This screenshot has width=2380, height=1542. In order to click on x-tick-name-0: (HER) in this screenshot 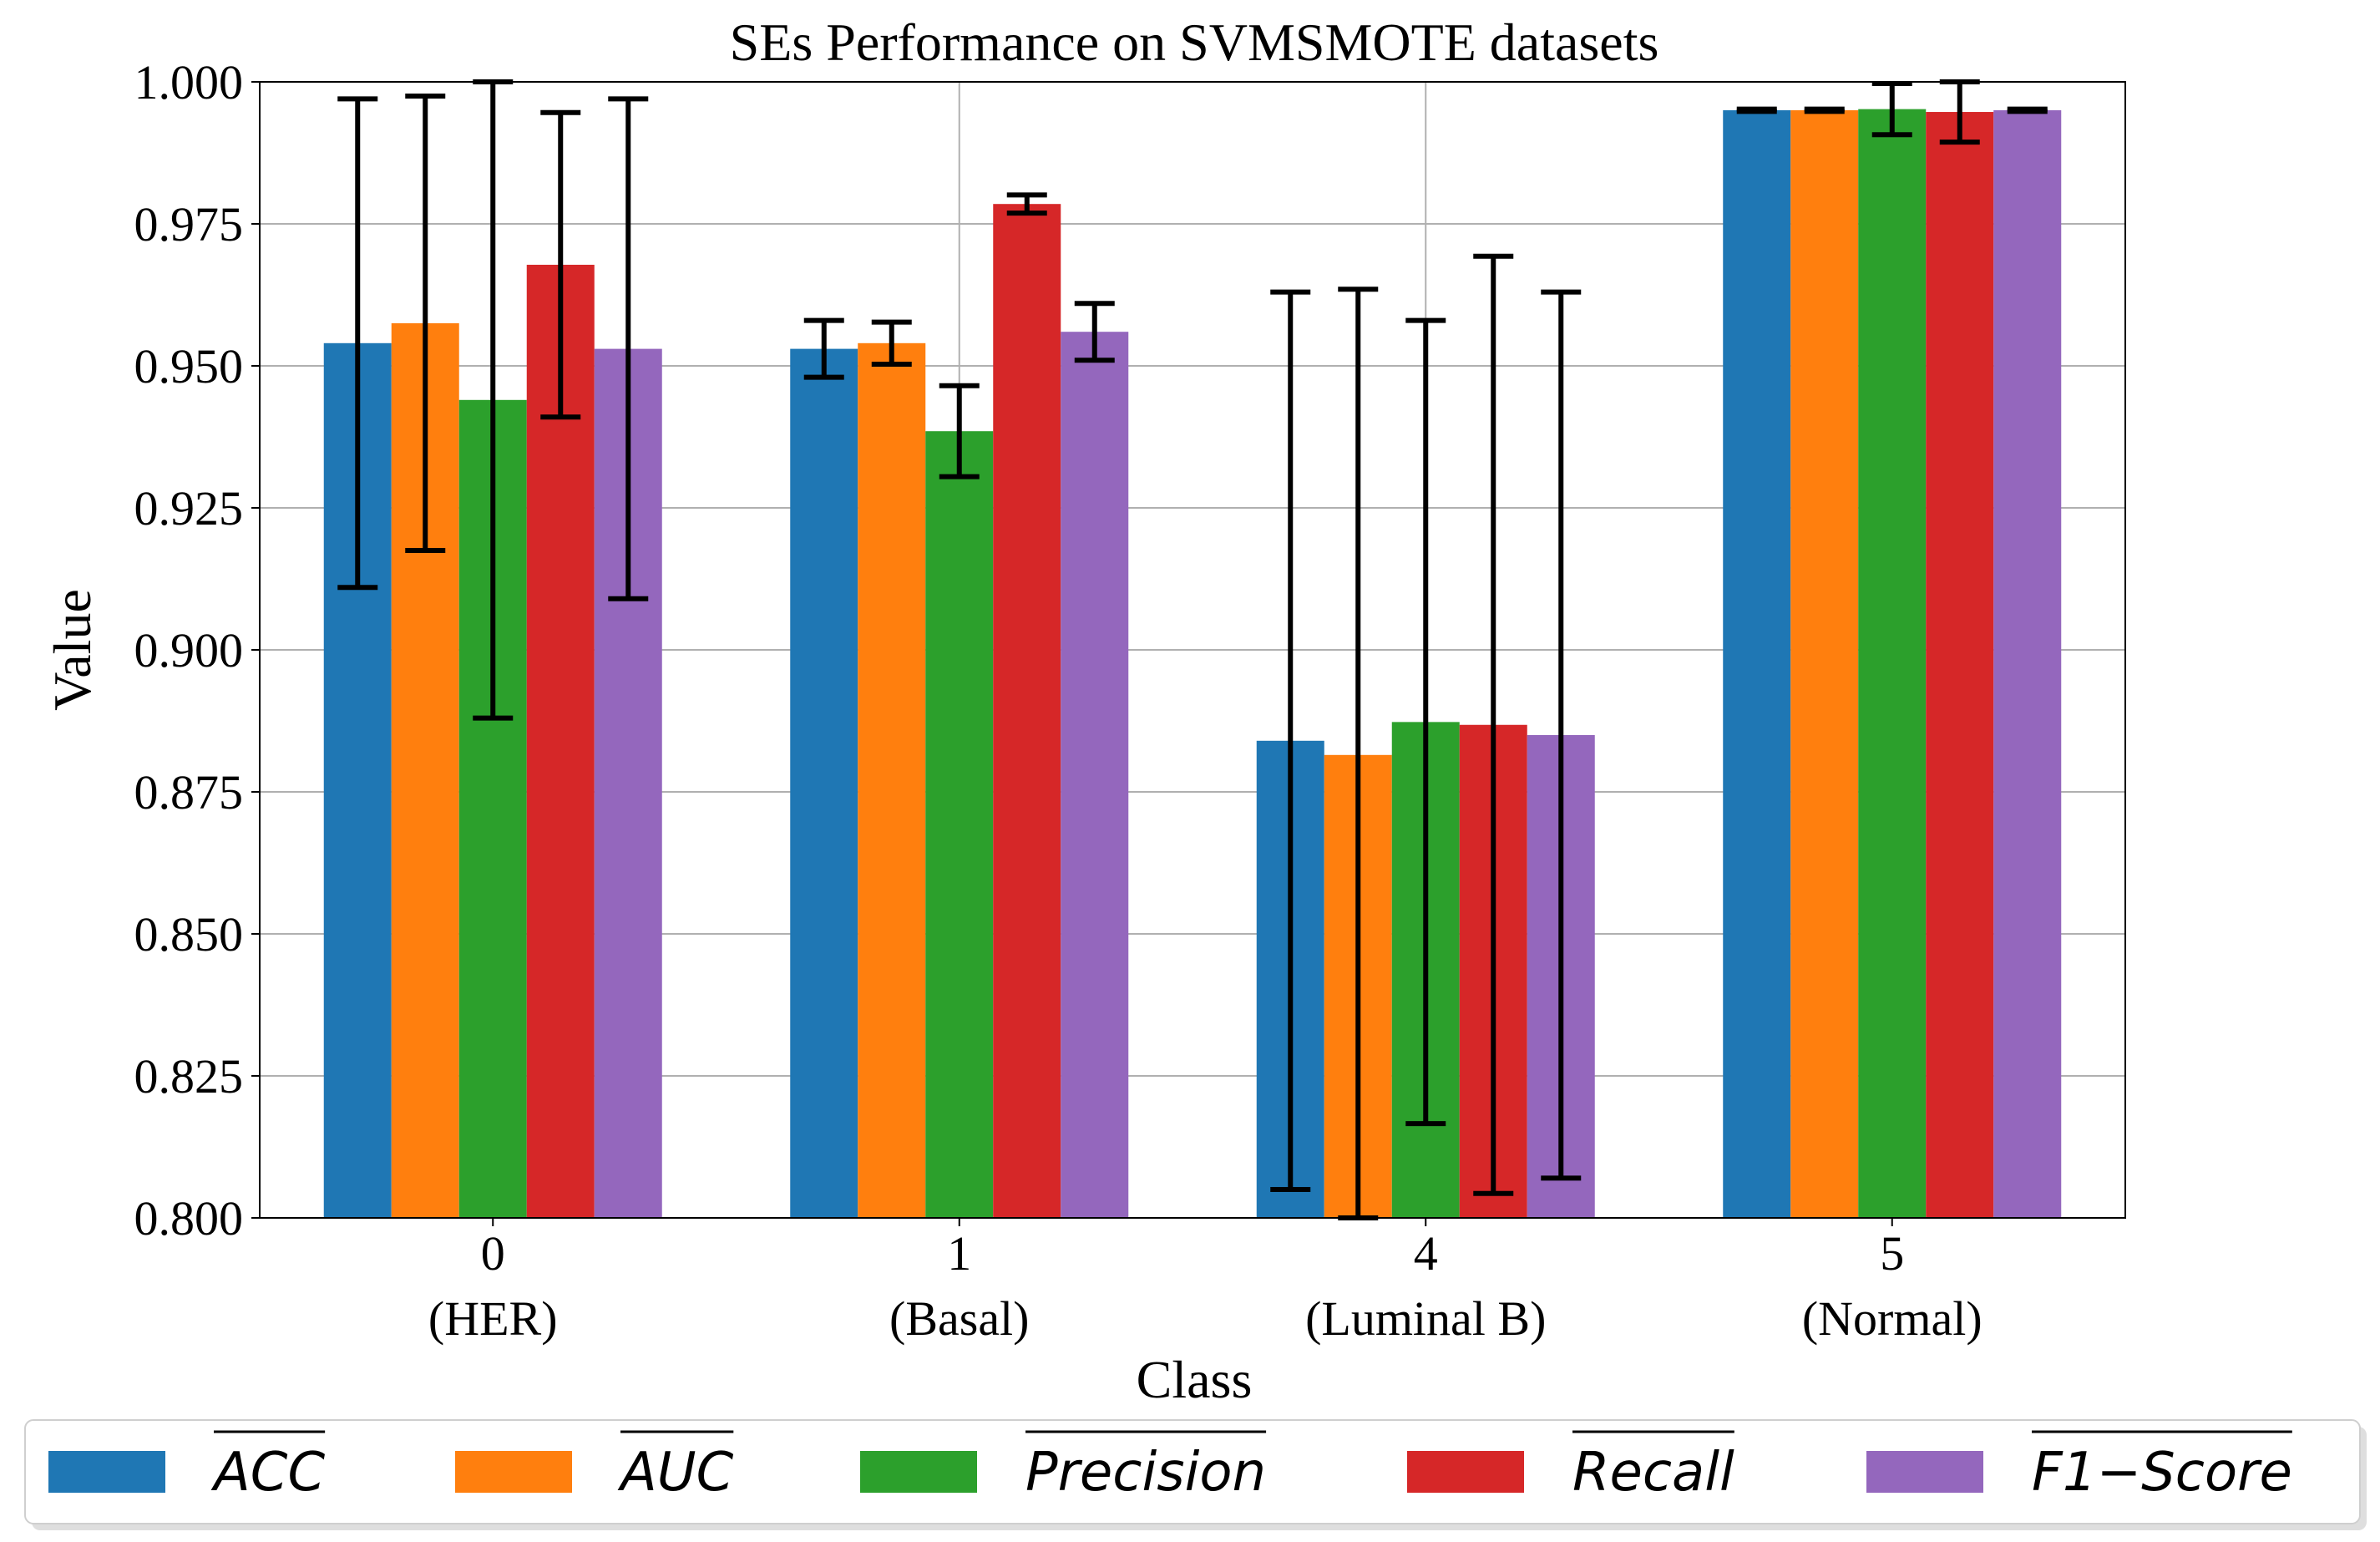, I will do `click(493, 1318)`.